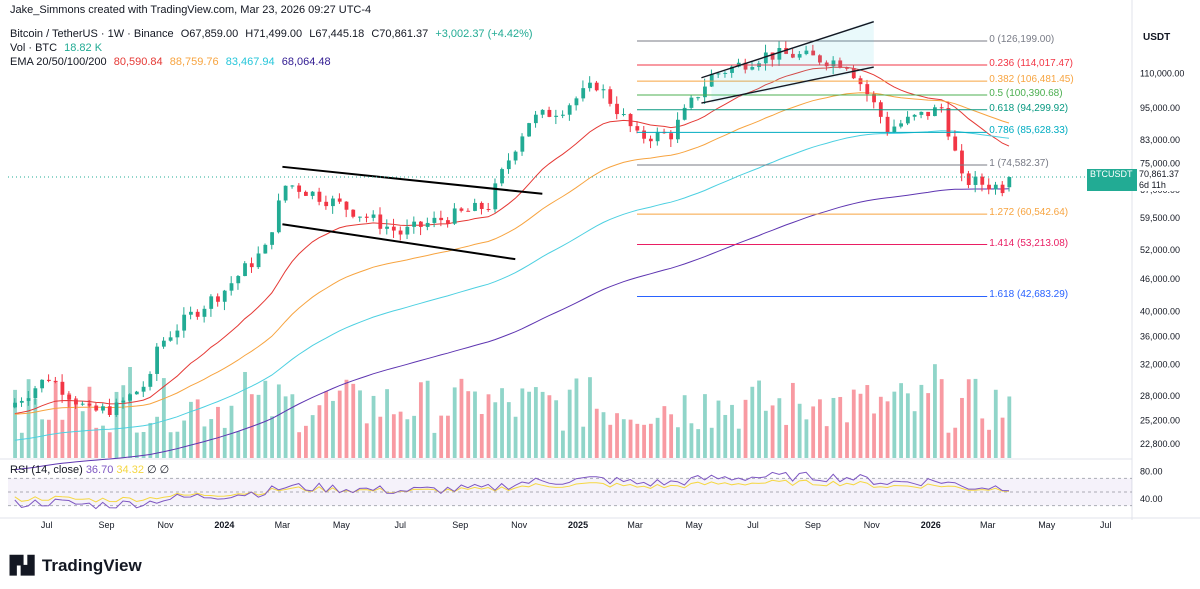 The height and width of the screenshot is (589, 1200). What do you see at coordinates (138, 62) in the screenshot?
I see `ema20-value: 80,590.84` at bounding box center [138, 62].